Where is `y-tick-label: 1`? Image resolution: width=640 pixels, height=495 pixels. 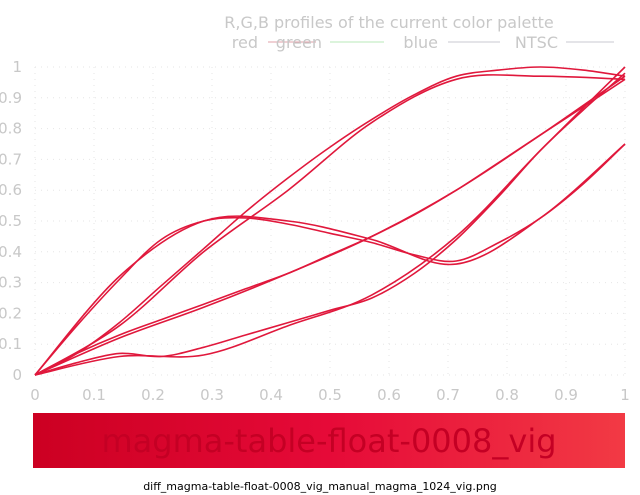 y-tick-label: 1 is located at coordinates (17, 67).